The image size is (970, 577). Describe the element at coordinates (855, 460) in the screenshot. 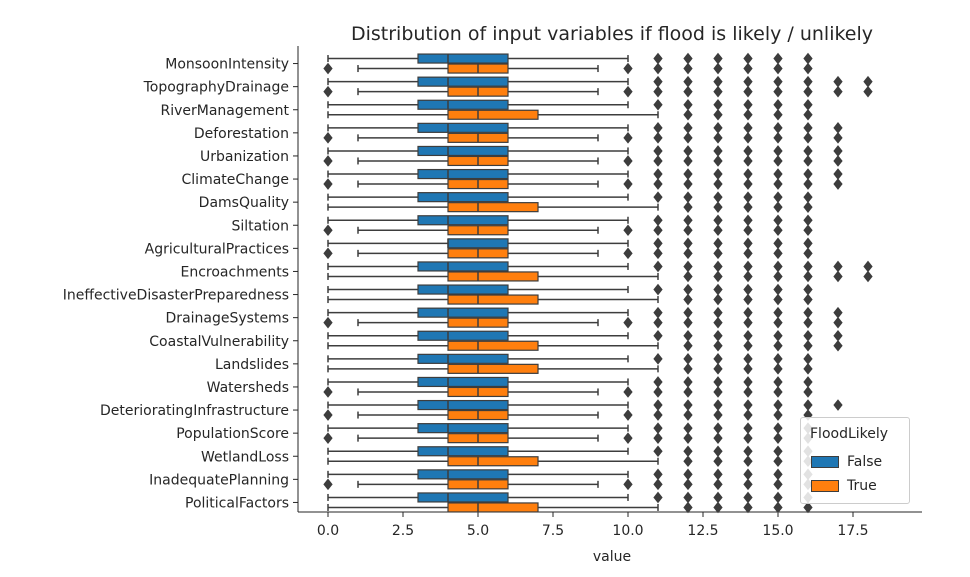

I see `legend: FloodLikely False True` at that location.